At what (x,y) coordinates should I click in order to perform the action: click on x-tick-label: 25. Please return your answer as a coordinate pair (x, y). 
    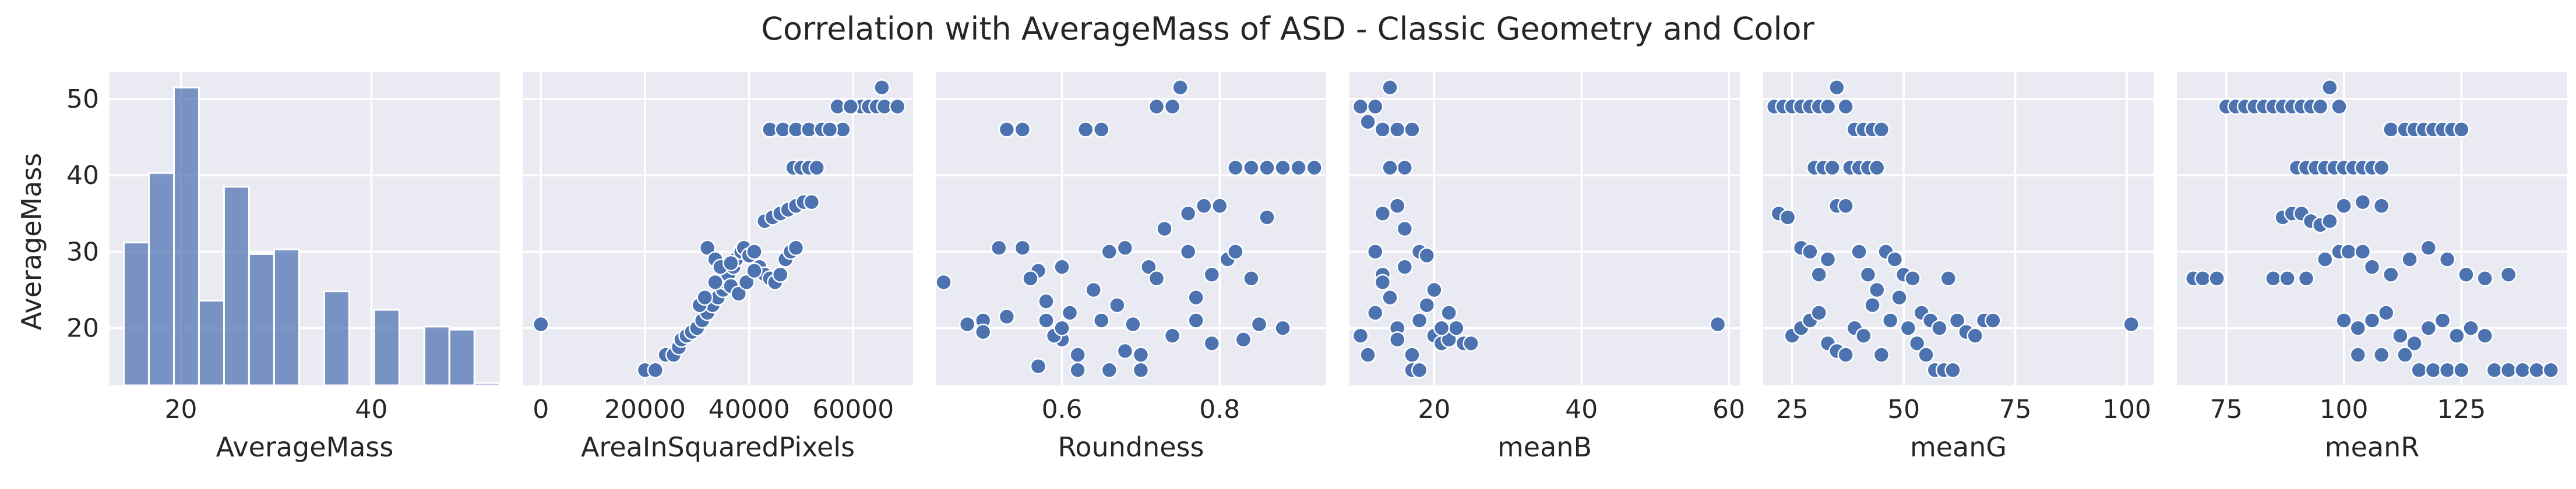
    Looking at the image, I should click on (1792, 410).